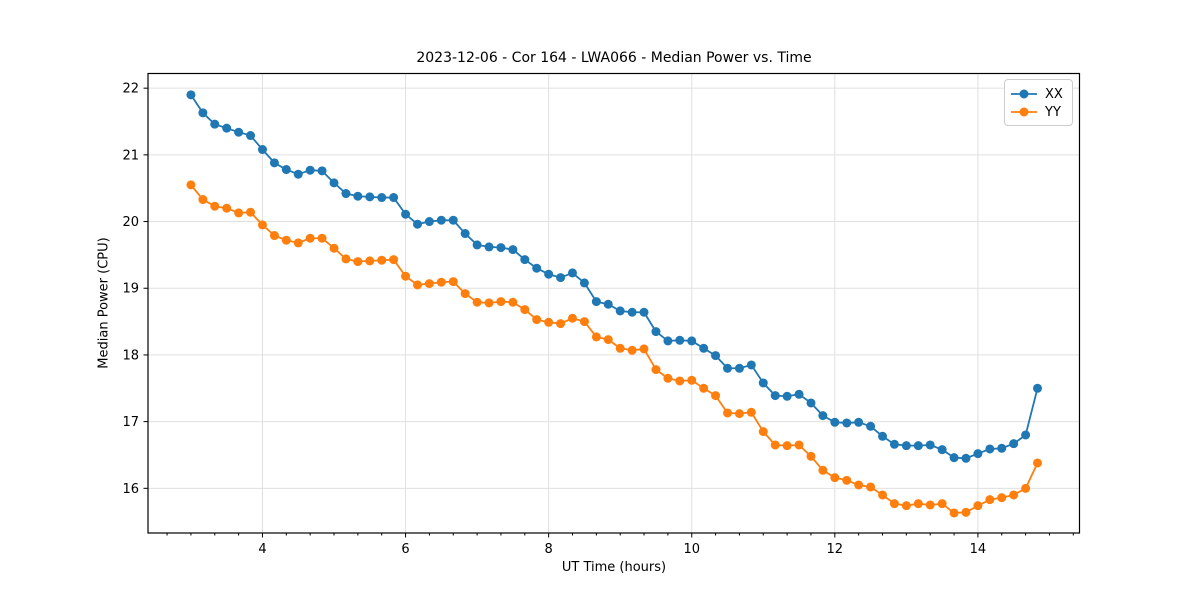  What do you see at coordinates (130, 89) in the screenshot?
I see `y-tick-label-22: 22` at bounding box center [130, 89].